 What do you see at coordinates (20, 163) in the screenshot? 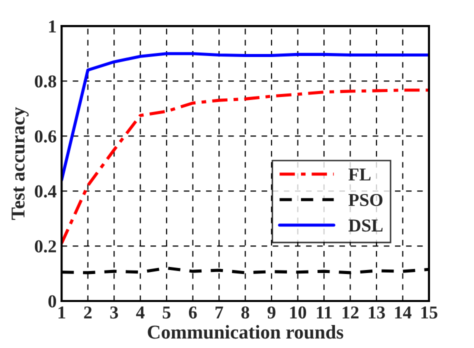
I see `y-axis-title: Test accuracy` at bounding box center [20, 163].